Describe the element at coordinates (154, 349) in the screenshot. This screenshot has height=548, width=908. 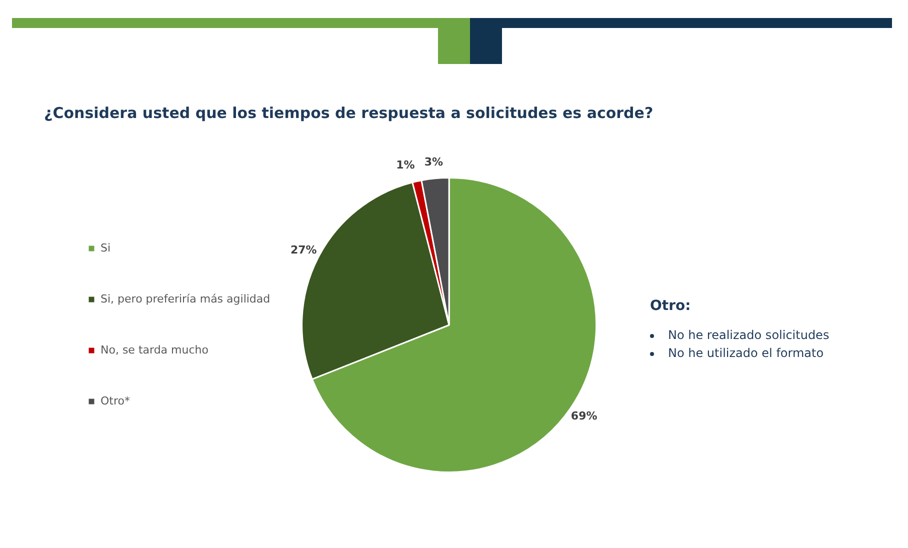
I see `legend-label: No, se tarda mucho` at that location.